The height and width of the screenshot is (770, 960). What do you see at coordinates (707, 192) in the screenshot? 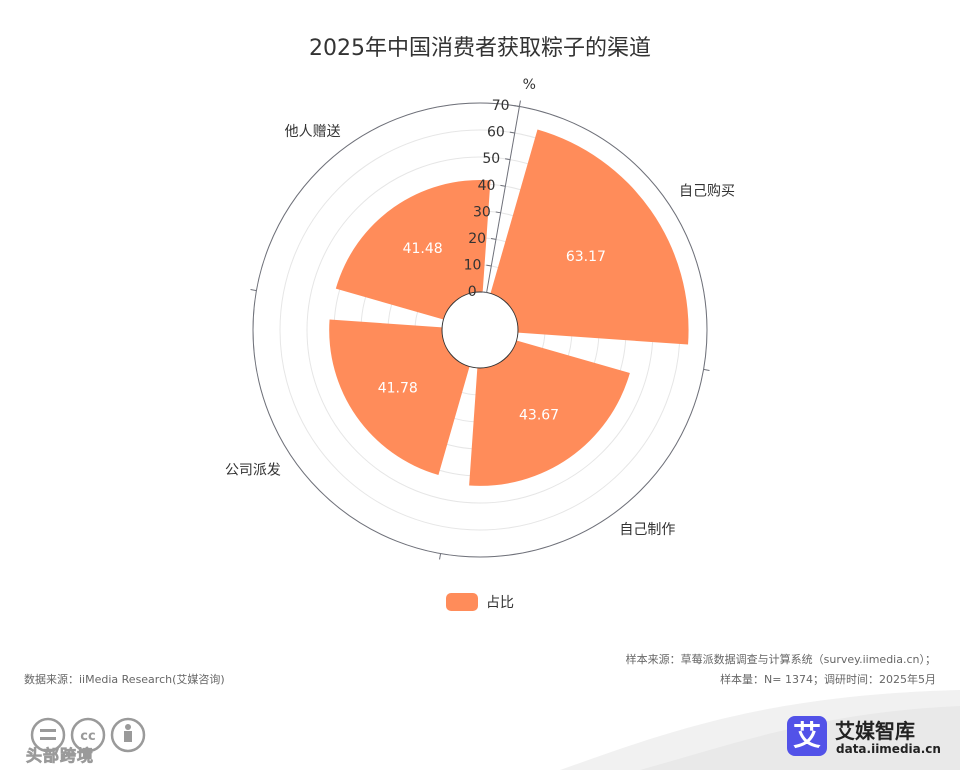
I see `category-label: 自己购买` at bounding box center [707, 192].